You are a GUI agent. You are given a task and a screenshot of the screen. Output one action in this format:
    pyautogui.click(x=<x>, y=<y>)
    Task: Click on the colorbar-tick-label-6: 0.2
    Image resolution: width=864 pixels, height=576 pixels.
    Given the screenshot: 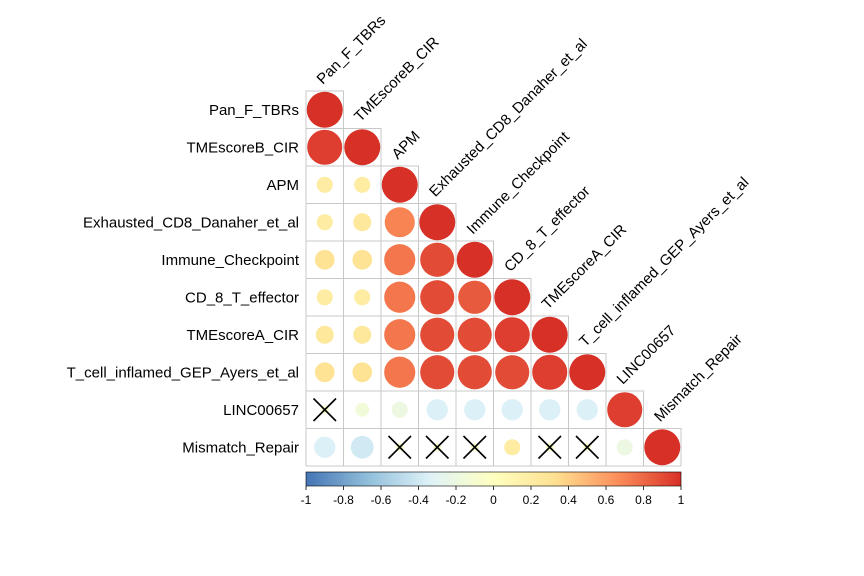 What is the action you would take?
    pyautogui.click(x=531, y=500)
    